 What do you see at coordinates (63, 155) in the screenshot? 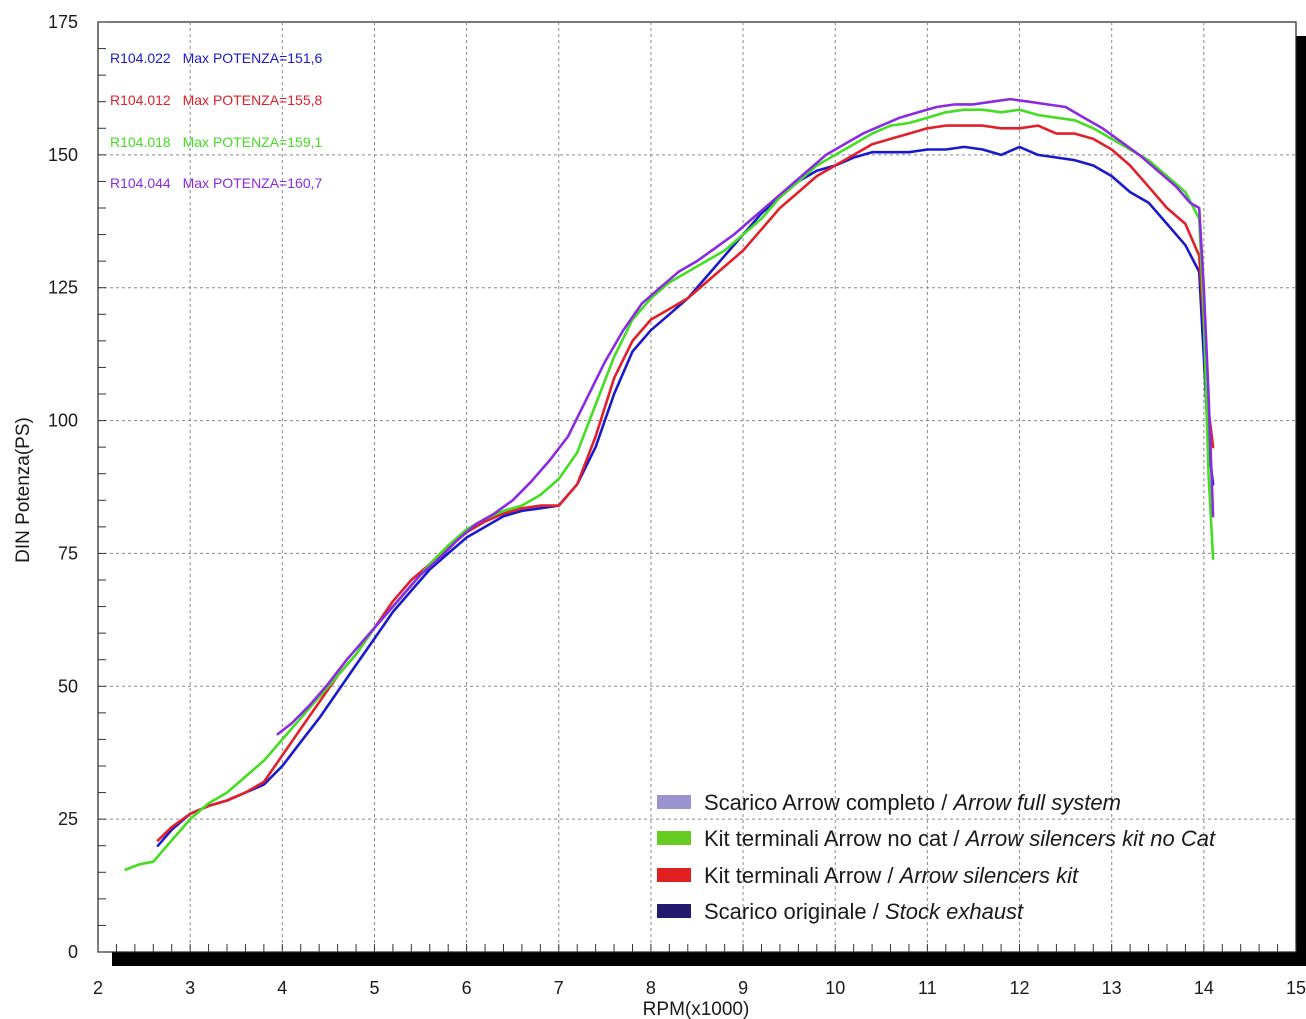
I see `y-tick-label-150: 150` at bounding box center [63, 155].